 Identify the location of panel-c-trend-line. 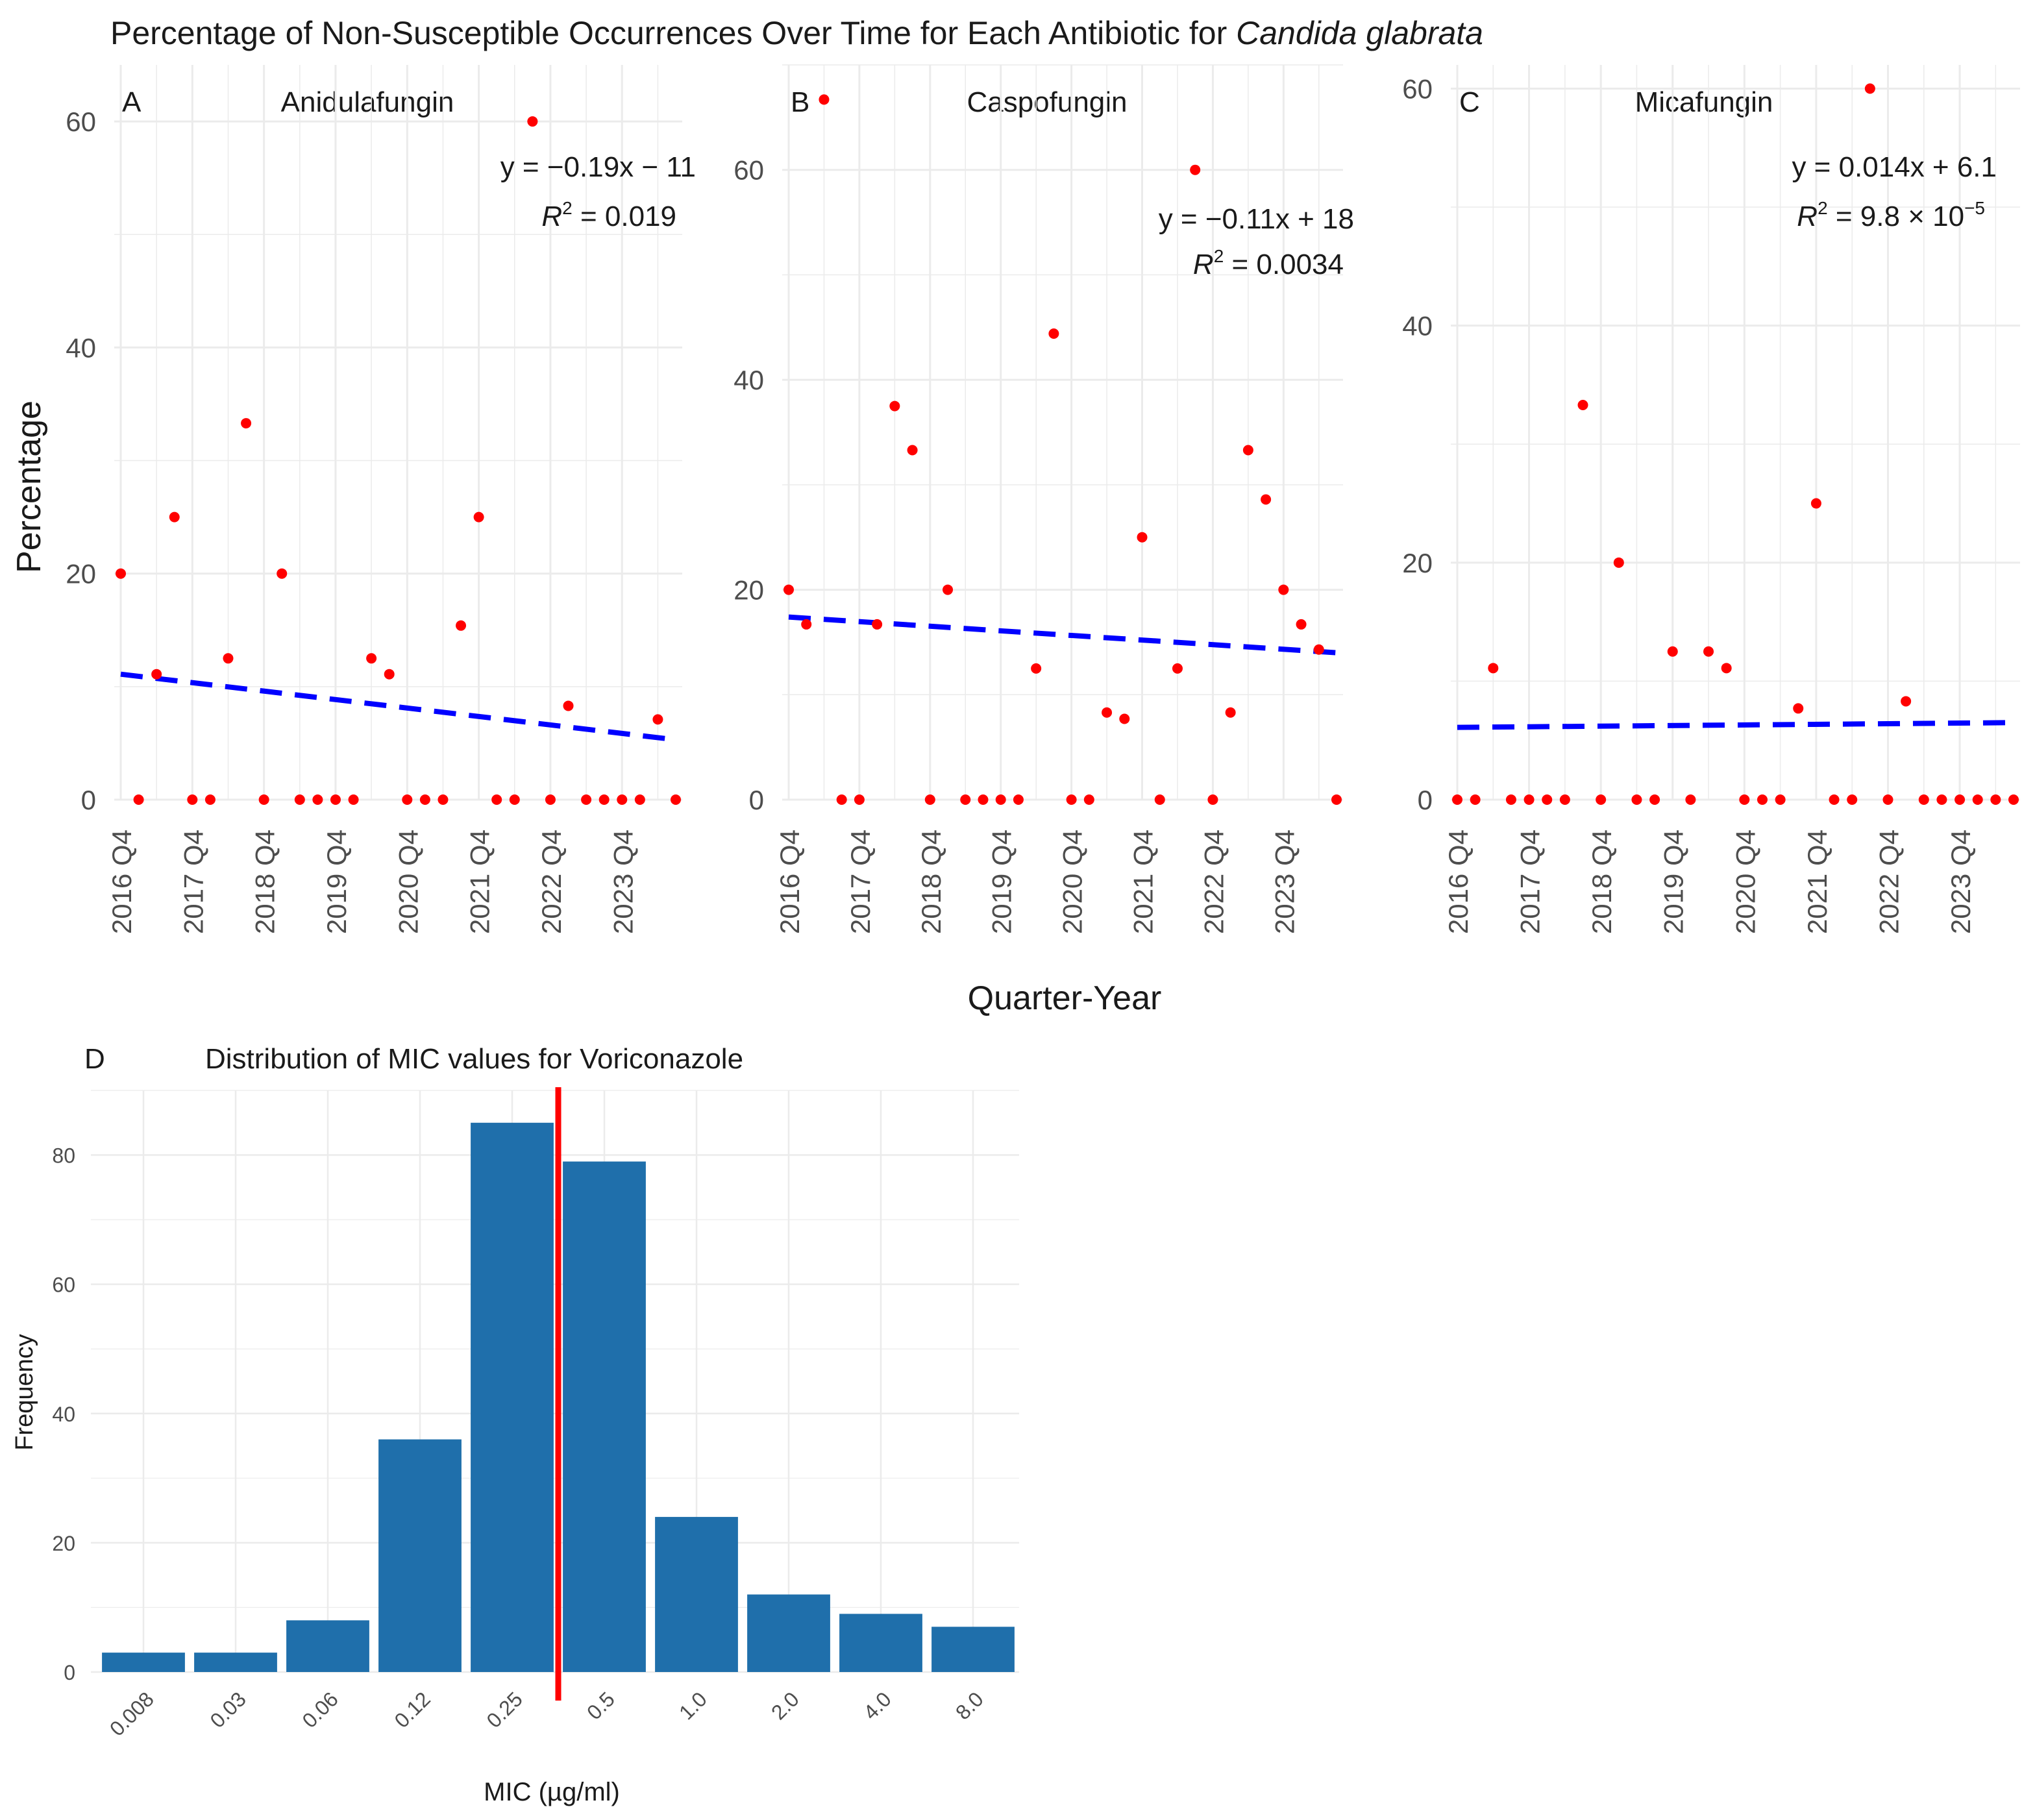
(1736, 725).